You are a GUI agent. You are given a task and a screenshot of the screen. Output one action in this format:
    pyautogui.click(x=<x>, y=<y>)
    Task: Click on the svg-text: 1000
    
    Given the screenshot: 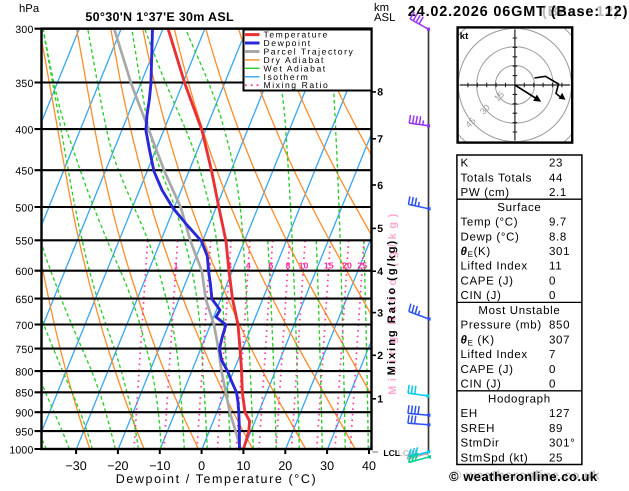 What is the action you would take?
    pyautogui.click(x=21, y=450)
    